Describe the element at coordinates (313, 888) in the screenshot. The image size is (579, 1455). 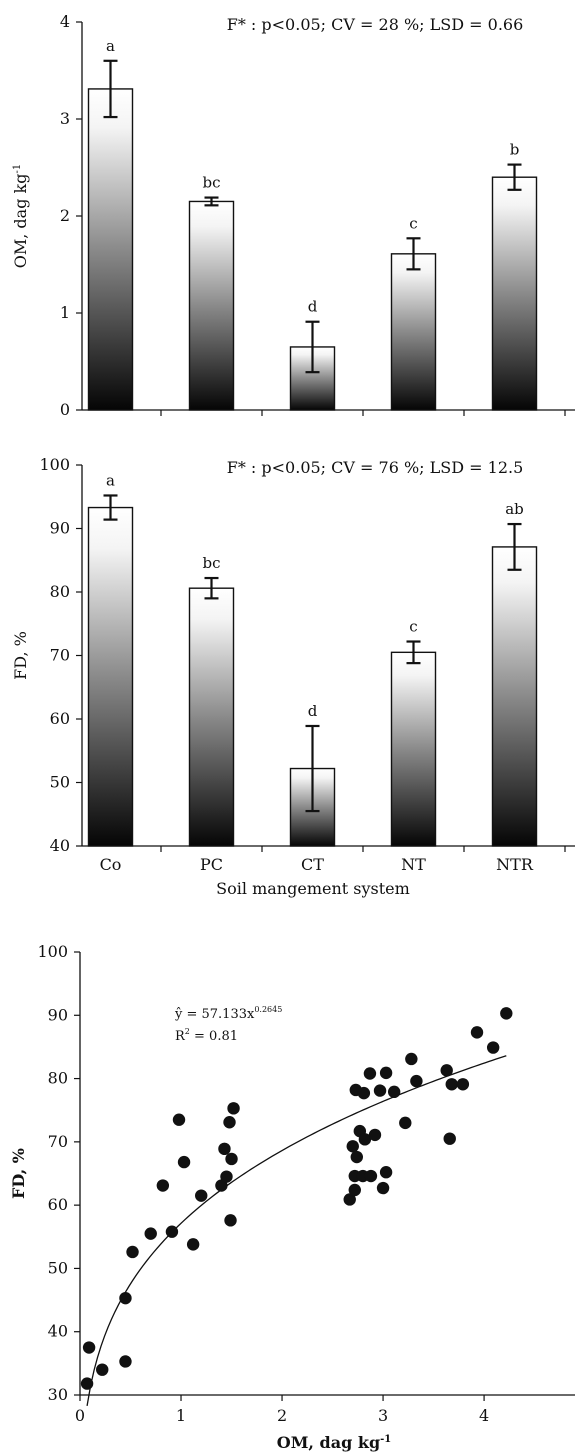
I see `x-axis-title: Soil mangement system` at that location.